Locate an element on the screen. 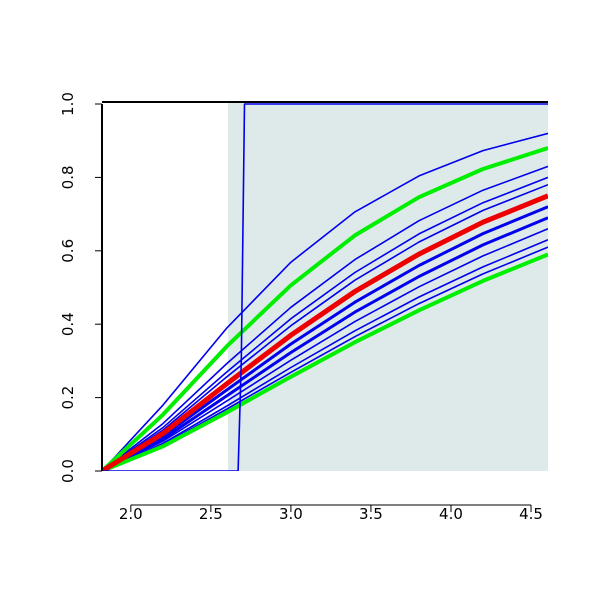 This screenshot has width=600, height=600. y-tick-label: 0.8 is located at coordinates (68, 177).